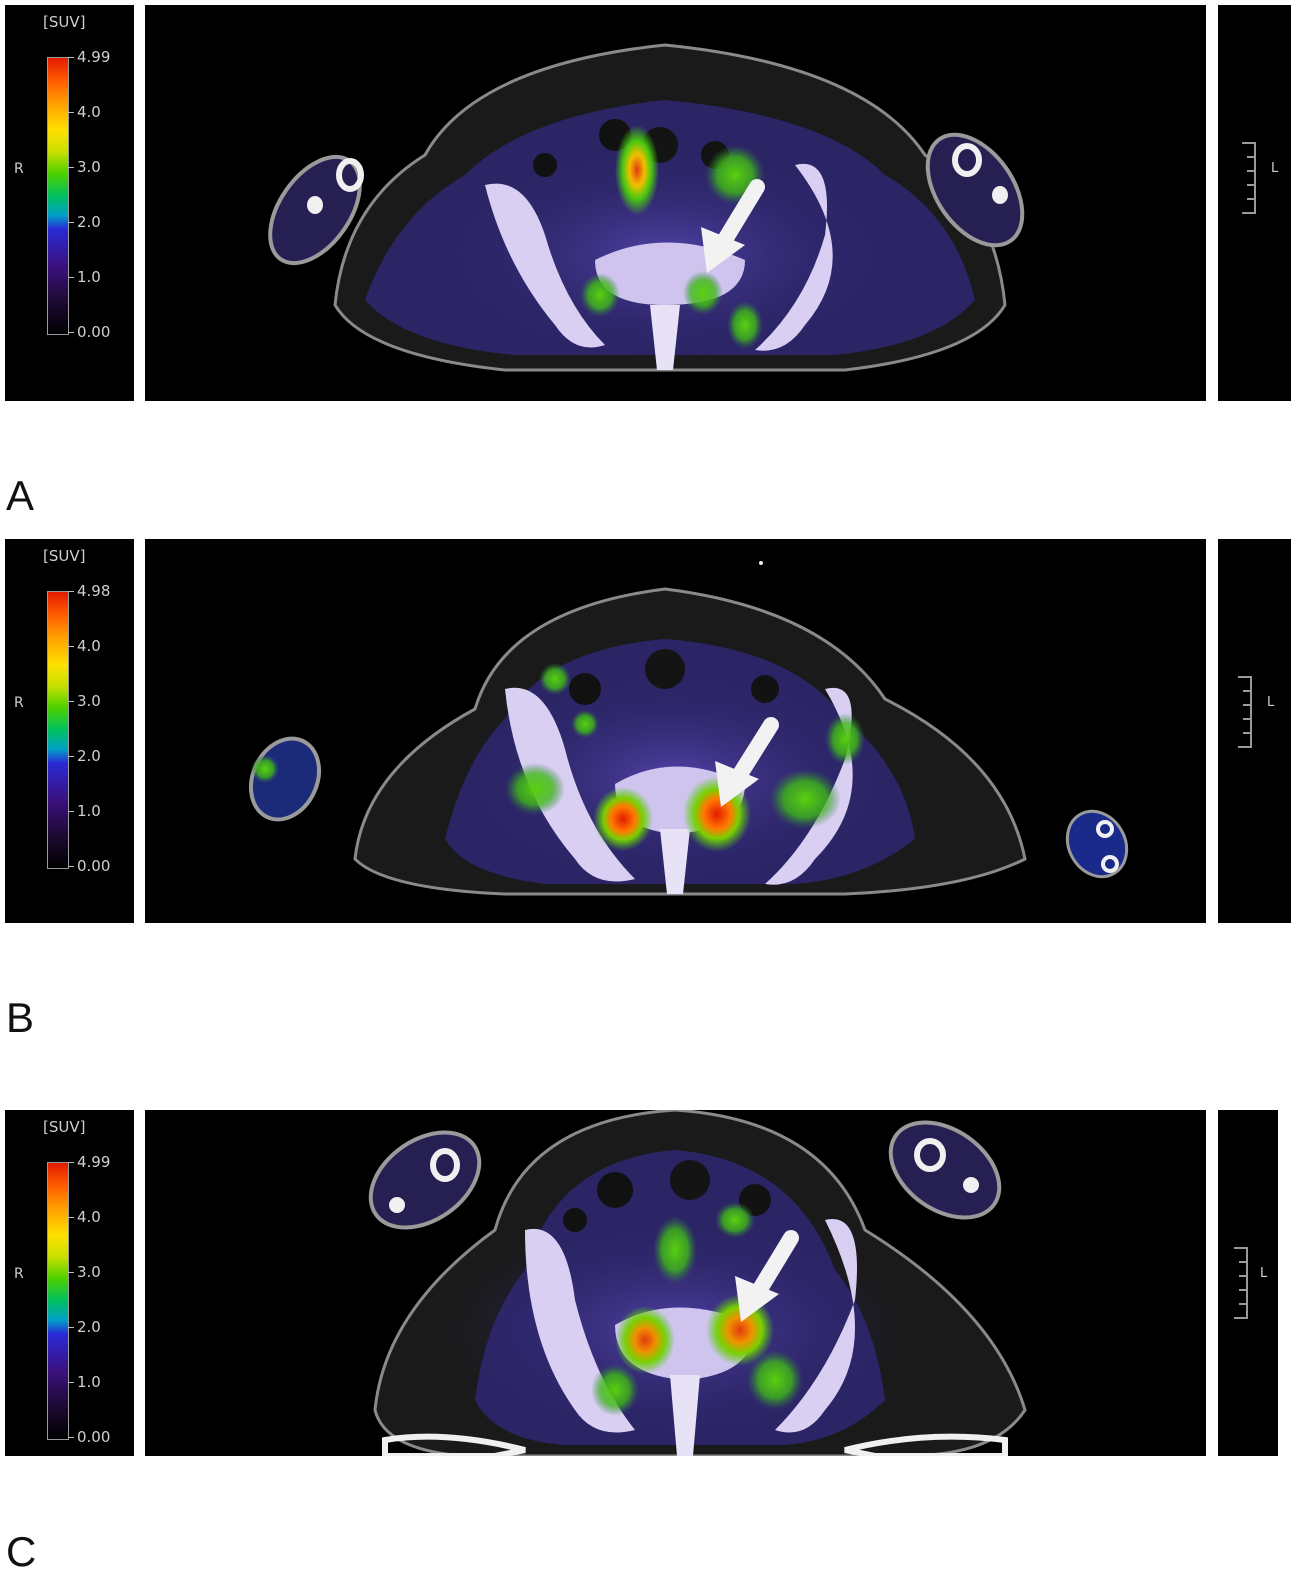 Image resolution: width=1299 pixels, height=1579 pixels. I want to click on pet-ct-axial-slice-a, so click(646, 207).